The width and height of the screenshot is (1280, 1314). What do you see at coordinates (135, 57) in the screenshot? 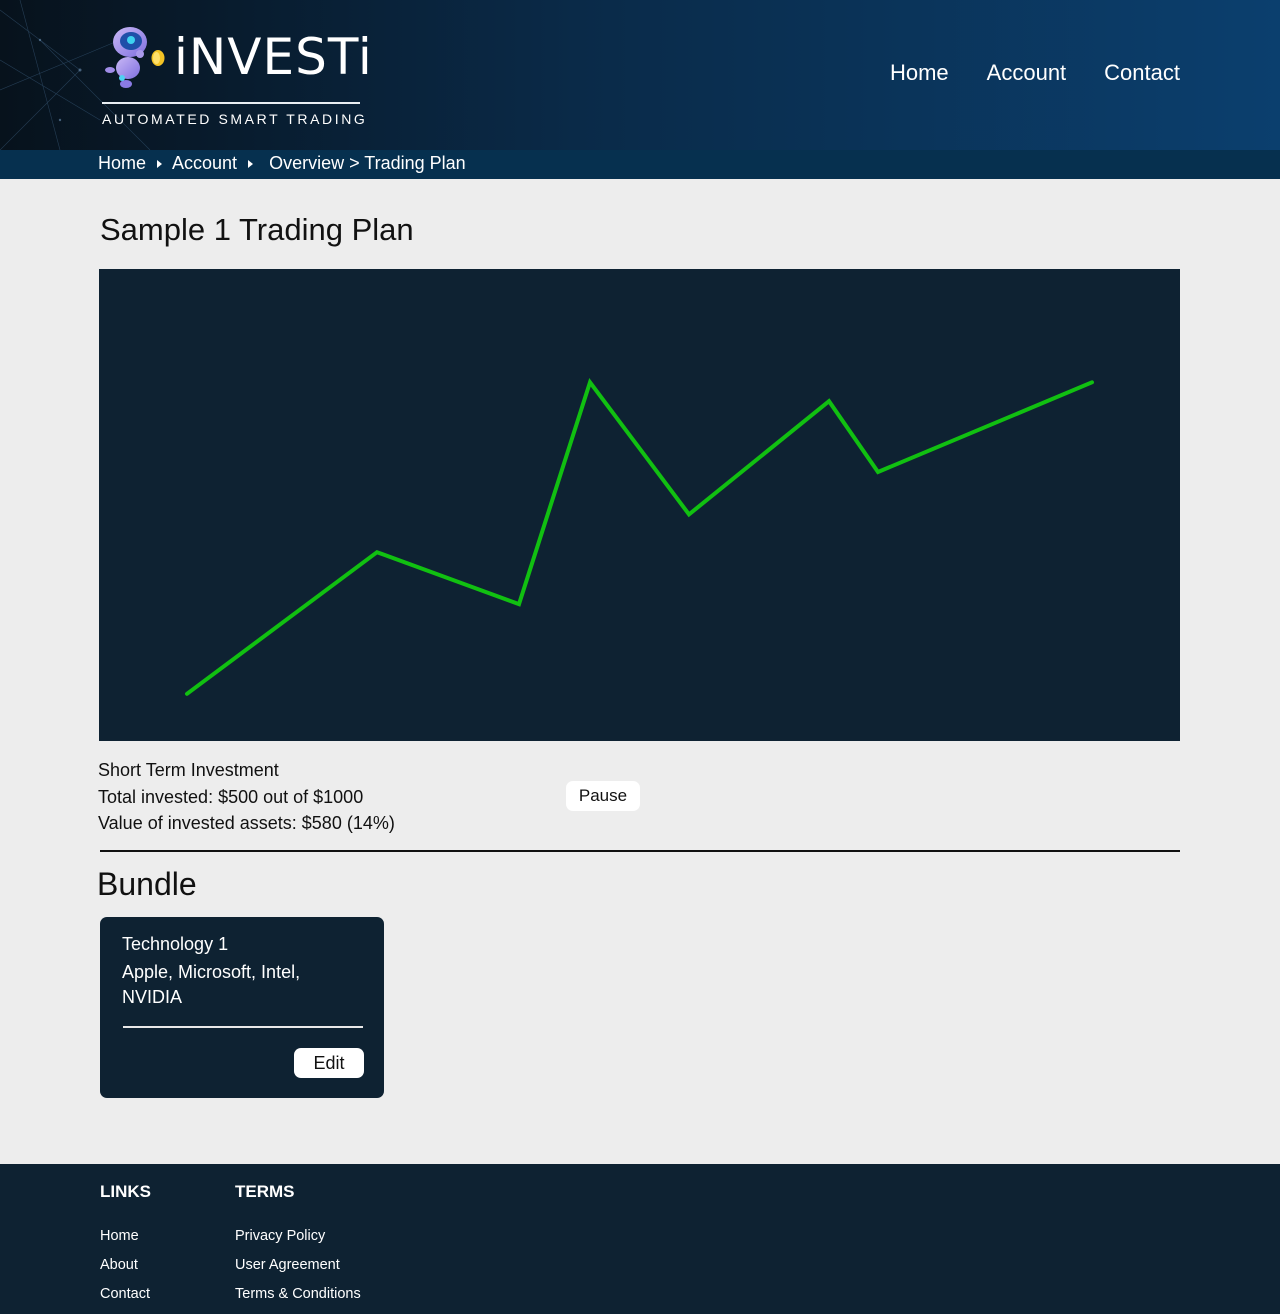
I see `robot-mascot-icon` at bounding box center [135, 57].